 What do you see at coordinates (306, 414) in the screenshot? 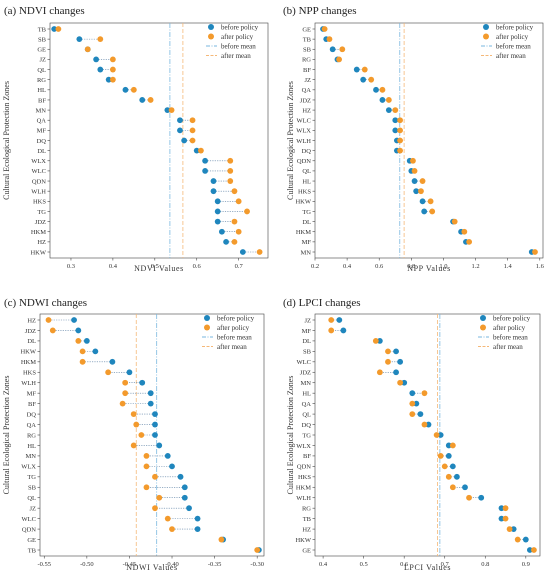
I see `category-label: QL` at bounding box center [306, 414].